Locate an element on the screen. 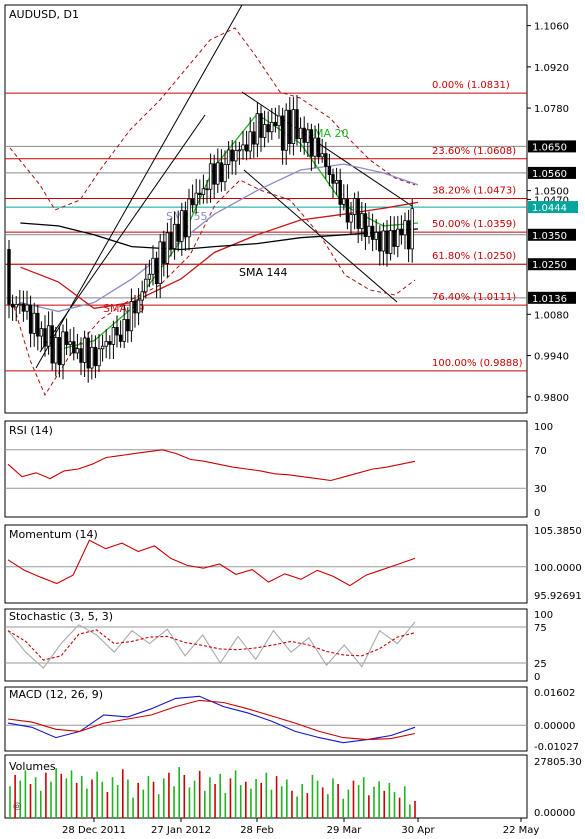 This screenshot has width=585, height=839. price-tick-label: 0.9940 is located at coordinates (551, 357).